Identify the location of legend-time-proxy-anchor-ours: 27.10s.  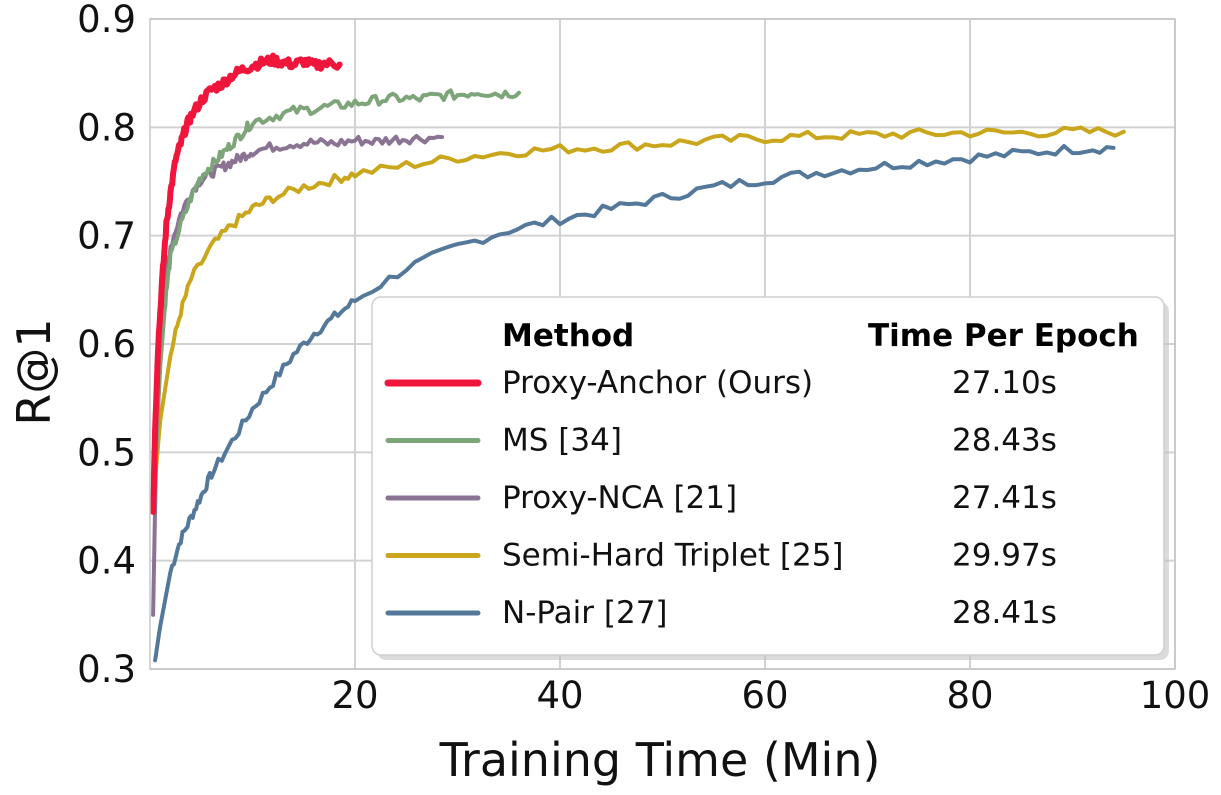
(1004, 383).